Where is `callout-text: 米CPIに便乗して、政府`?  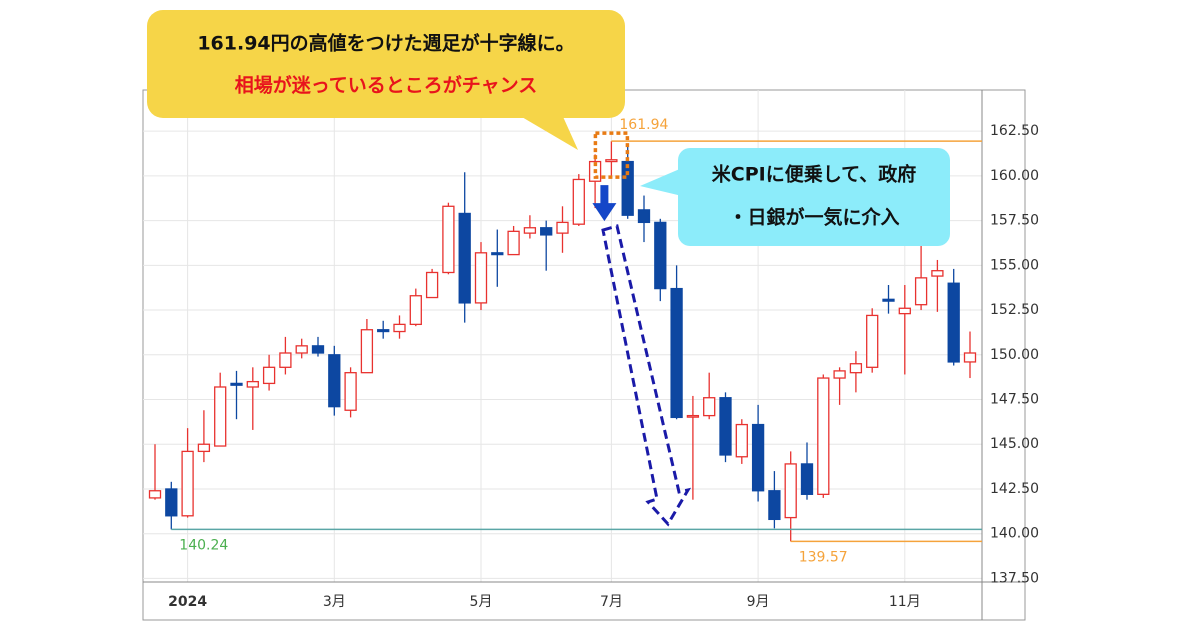 callout-text: 米CPIに便乗して、政府 is located at coordinates (814, 174).